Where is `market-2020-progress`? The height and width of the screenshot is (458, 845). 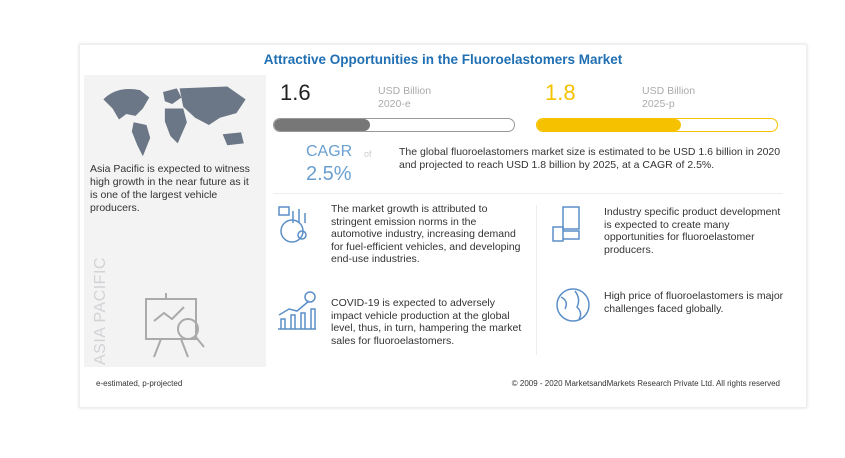 market-2020-progress is located at coordinates (394, 125).